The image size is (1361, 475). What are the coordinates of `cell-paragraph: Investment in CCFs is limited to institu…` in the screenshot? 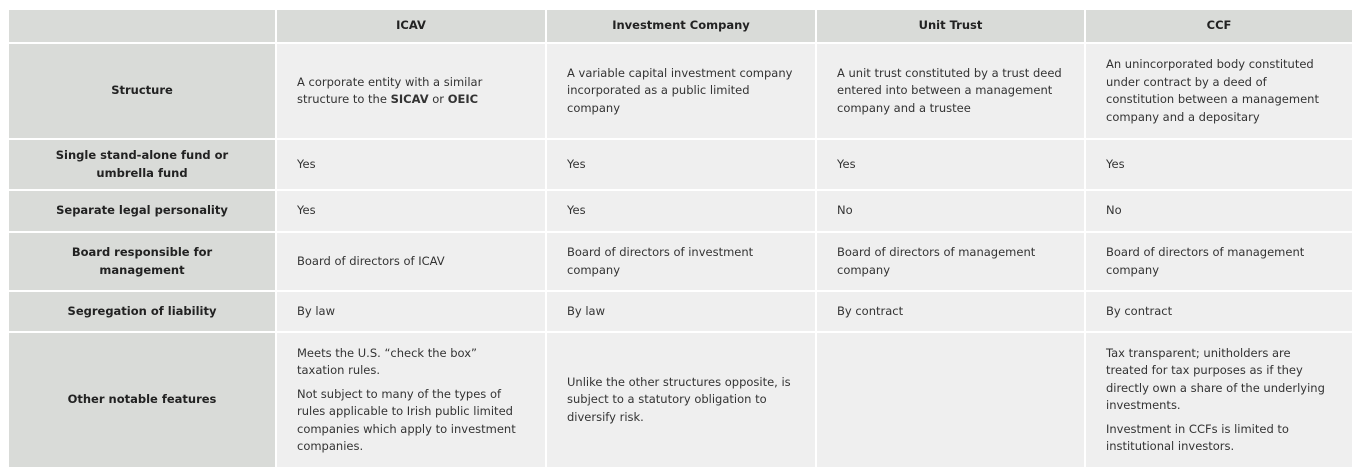 It's located at (1197, 437).